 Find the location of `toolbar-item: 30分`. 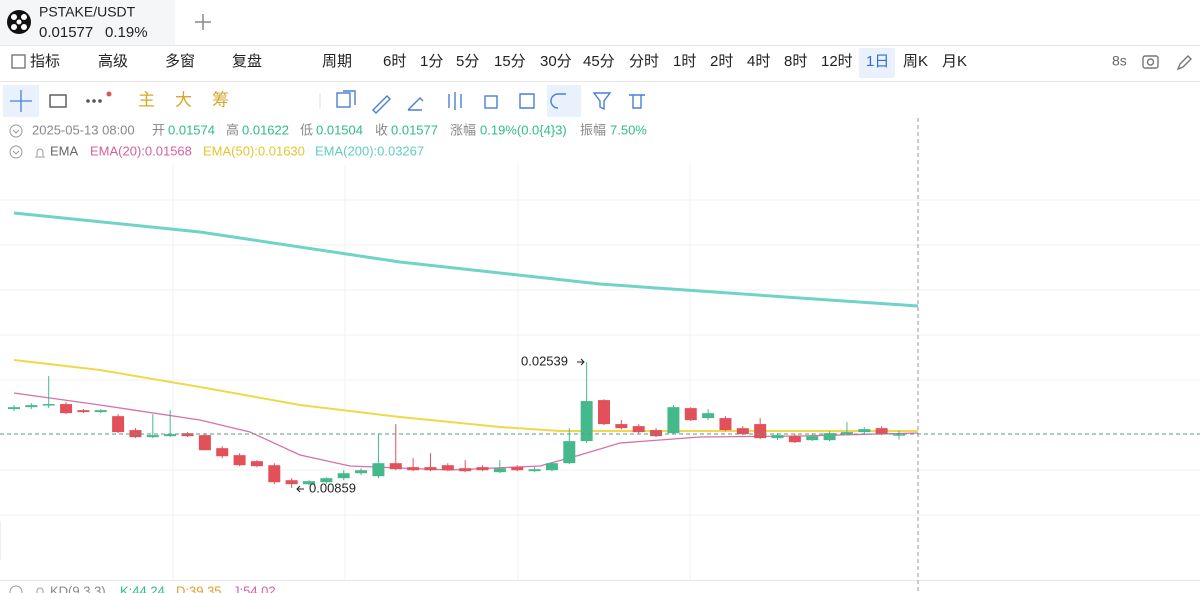

toolbar-item: 30分 is located at coordinates (556, 61).